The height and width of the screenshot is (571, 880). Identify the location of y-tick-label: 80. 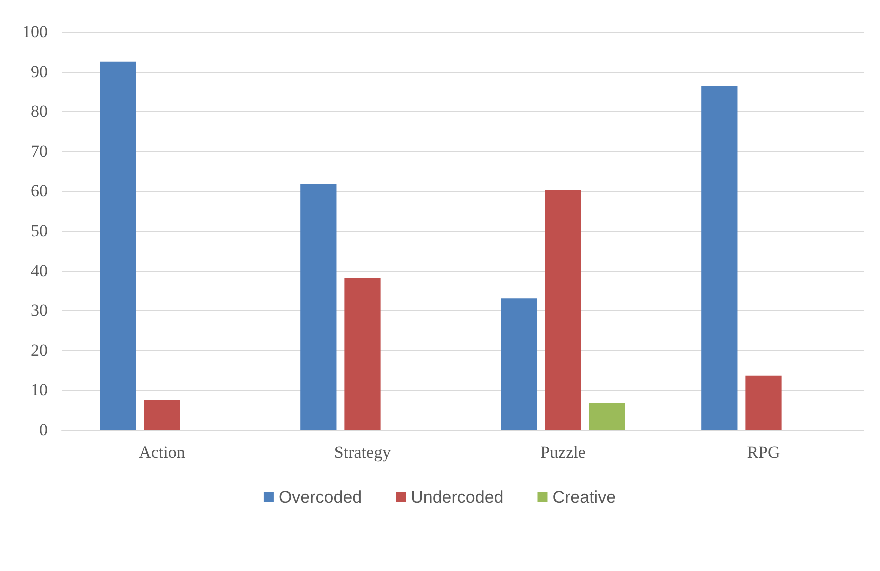
(39, 112).